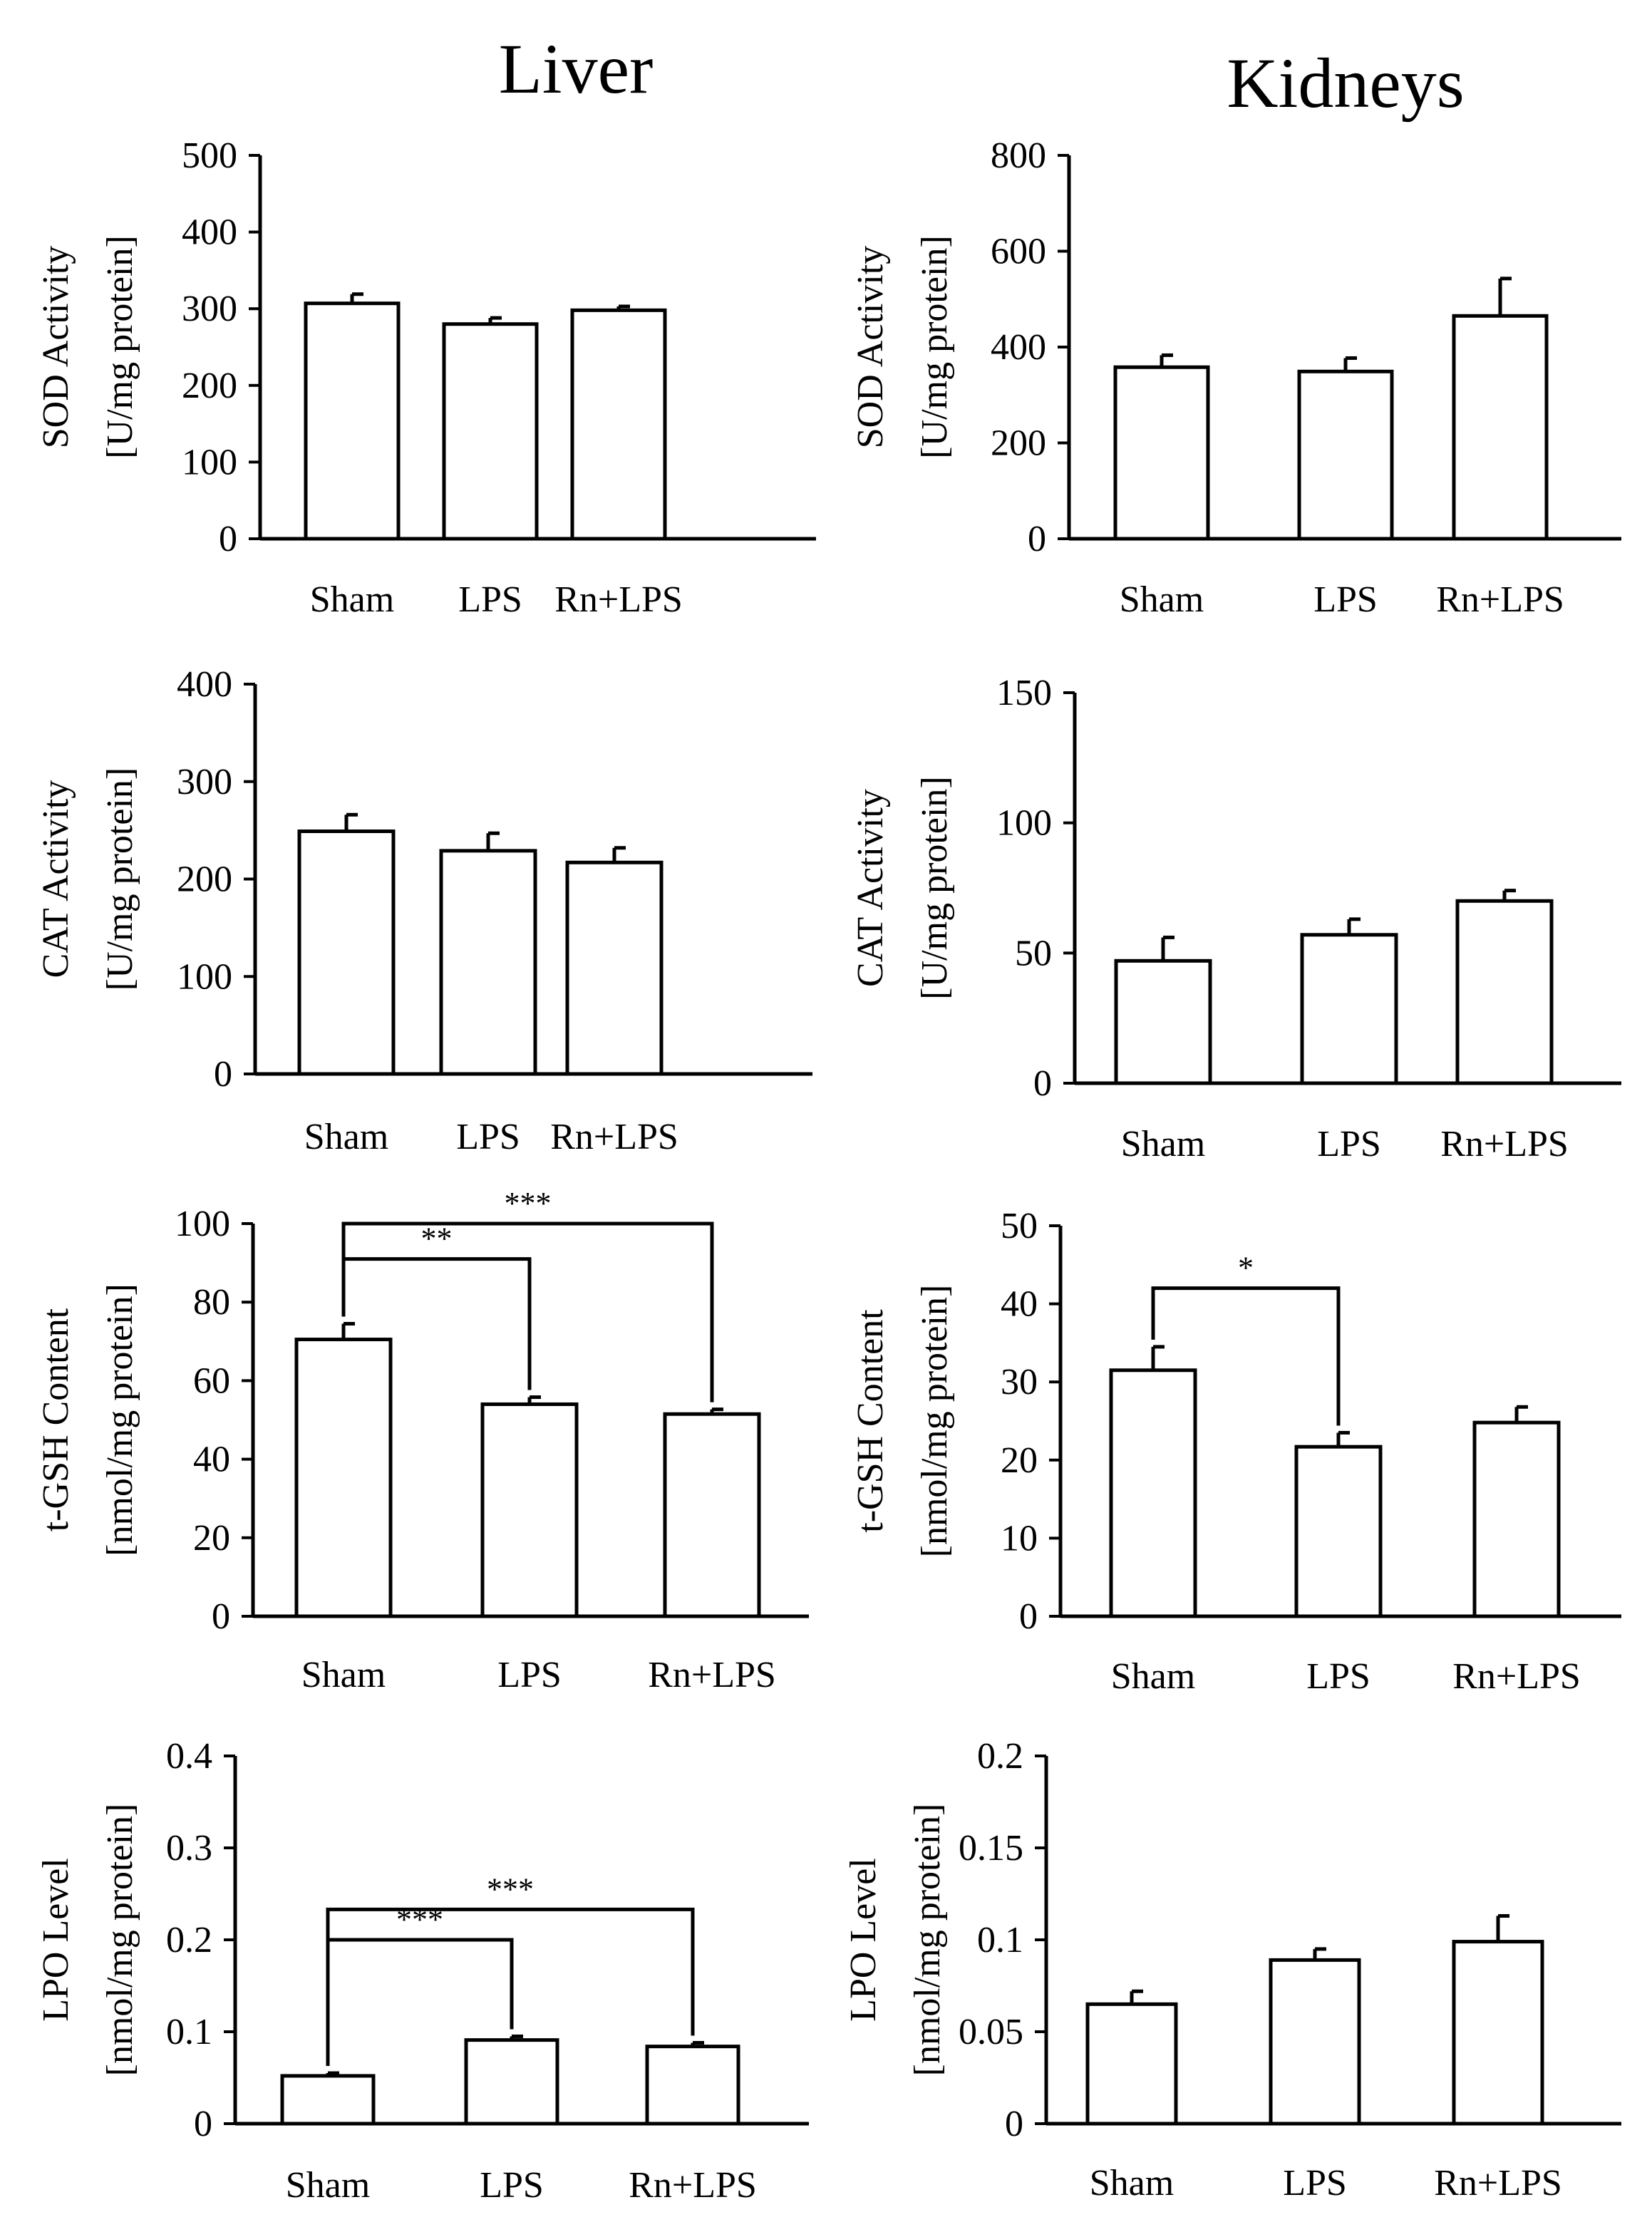 This screenshot has height=2227, width=1652. Describe the element at coordinates (210, 156) in the screenshot. I see `y-tick-label: 500` at that location.